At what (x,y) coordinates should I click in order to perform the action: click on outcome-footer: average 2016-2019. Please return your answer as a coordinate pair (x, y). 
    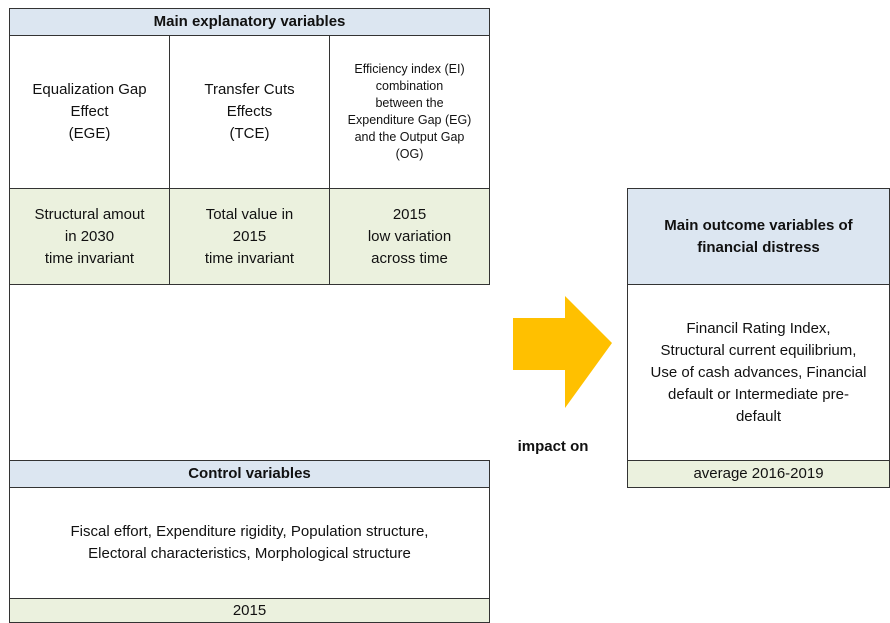
    Looking at the image, I should click on (758, 474).